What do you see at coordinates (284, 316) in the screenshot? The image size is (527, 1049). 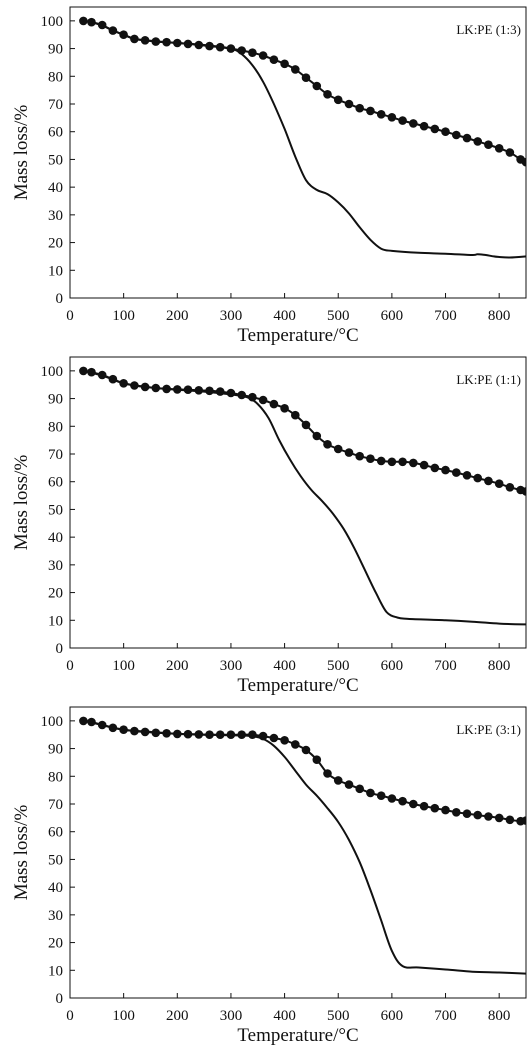 I see `x-tick-label: 400` at bounding box center [284, 316].